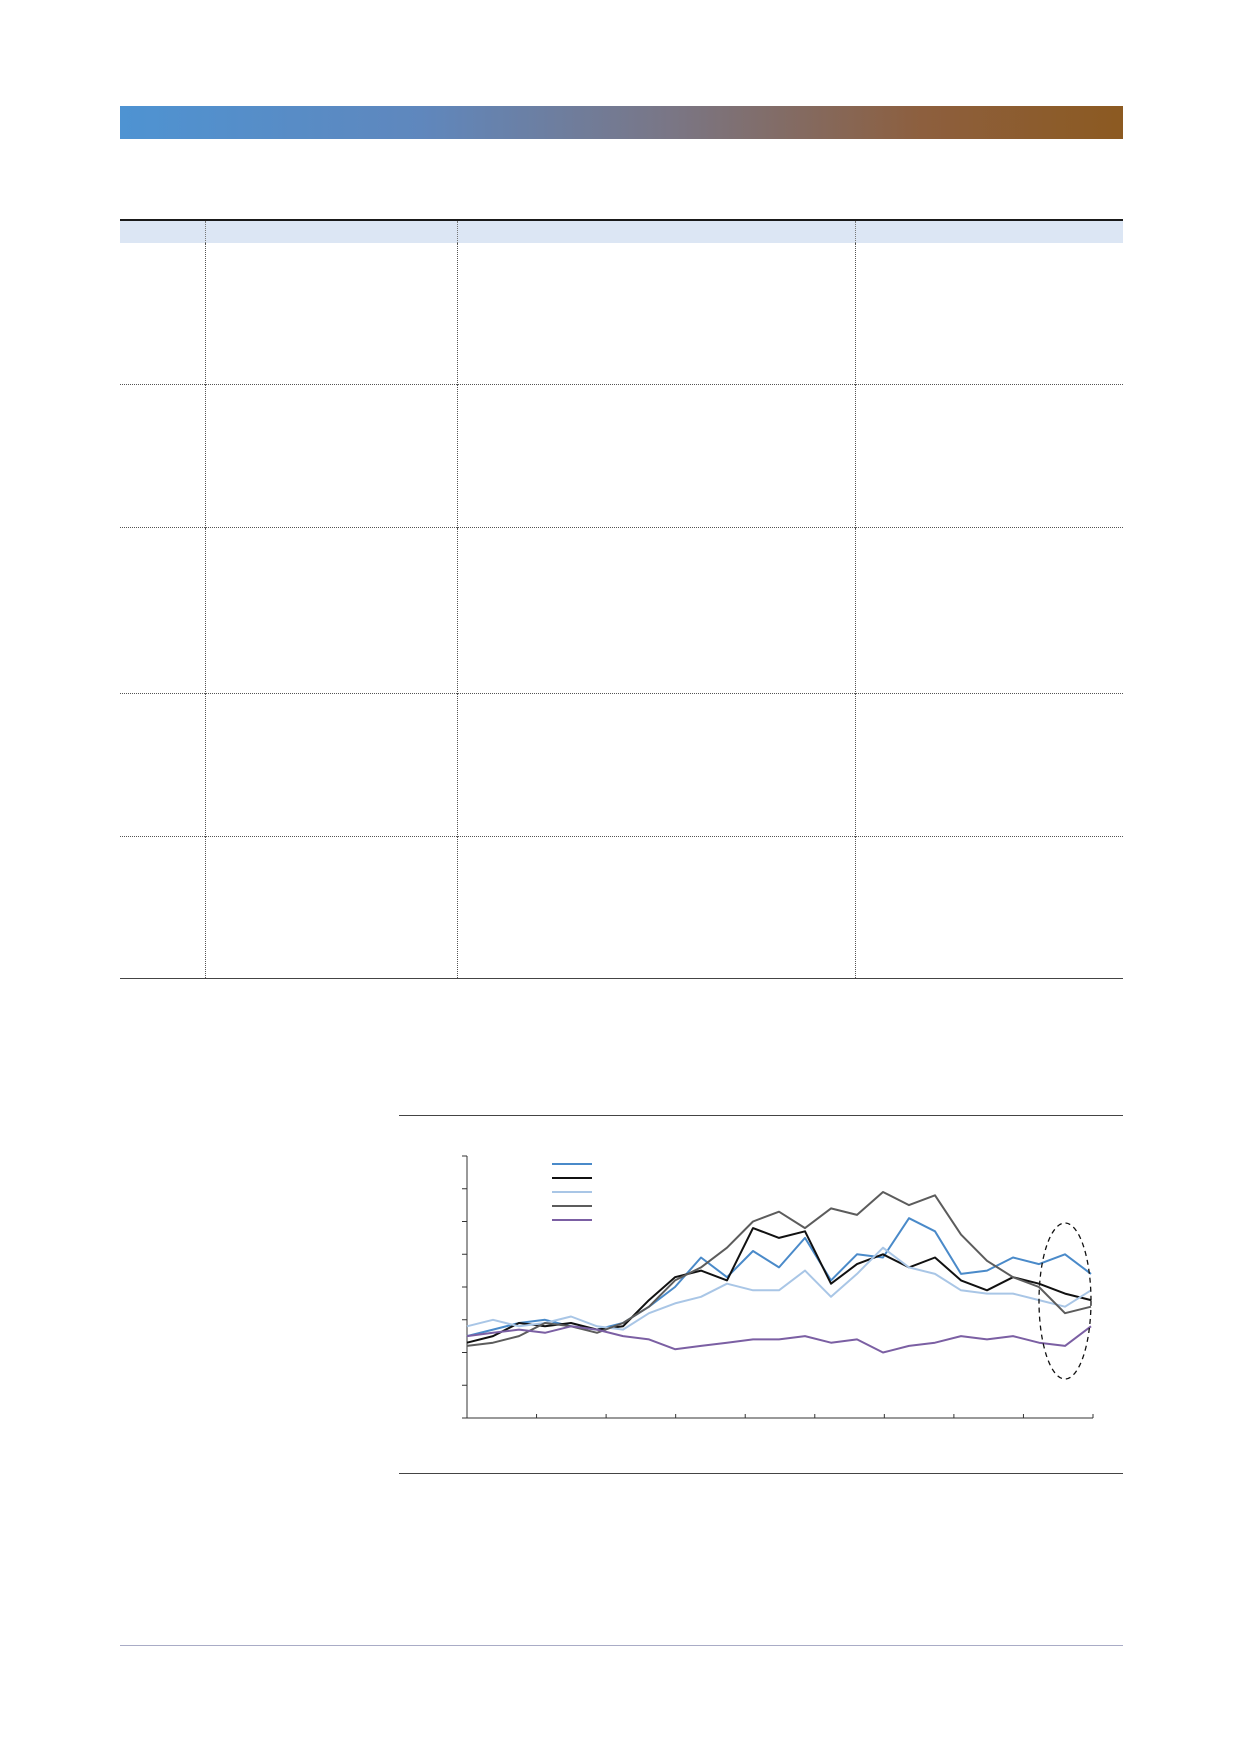 The width and height of the screenshot is (1240, 1754). Describe the element at coordinates (621, 122) in the screenshot. I see `header-banner` at that location.